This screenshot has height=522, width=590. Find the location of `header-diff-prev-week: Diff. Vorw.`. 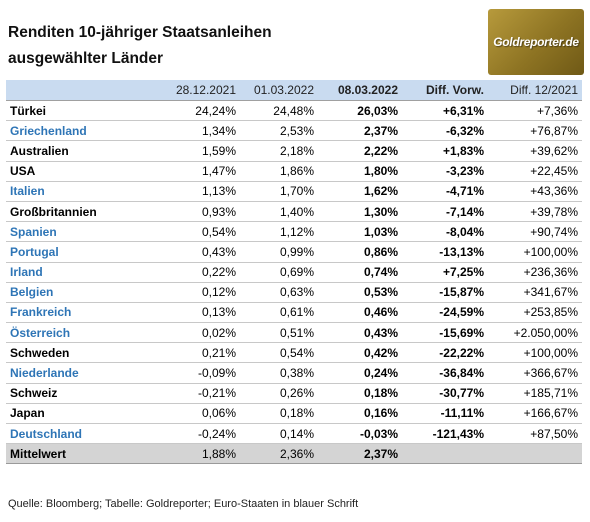

header-diff-prev-week: Diff. Vorw. is located at coordinates (445, 90).